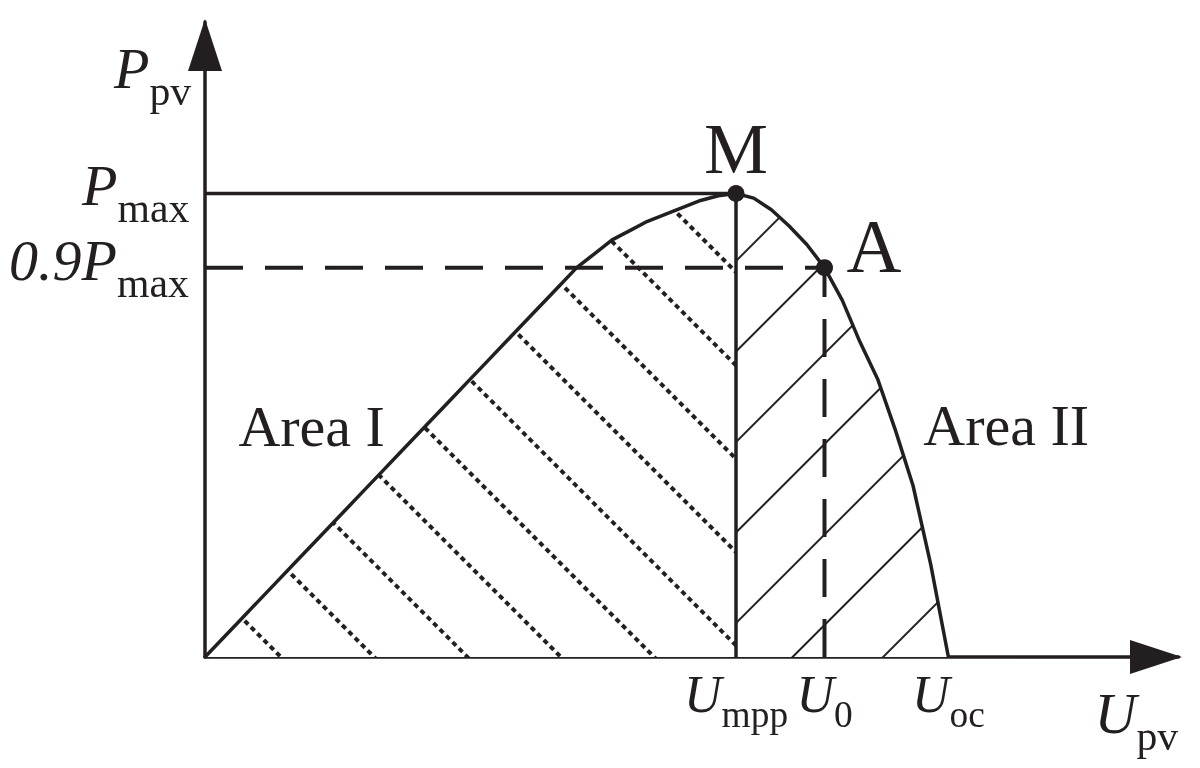 The width and height of the screenshot is (1200, 768). Describe the element at coordinates (153, 75) in the screenshot. I see `y-axis-title: P$_{pv}$` at that location.